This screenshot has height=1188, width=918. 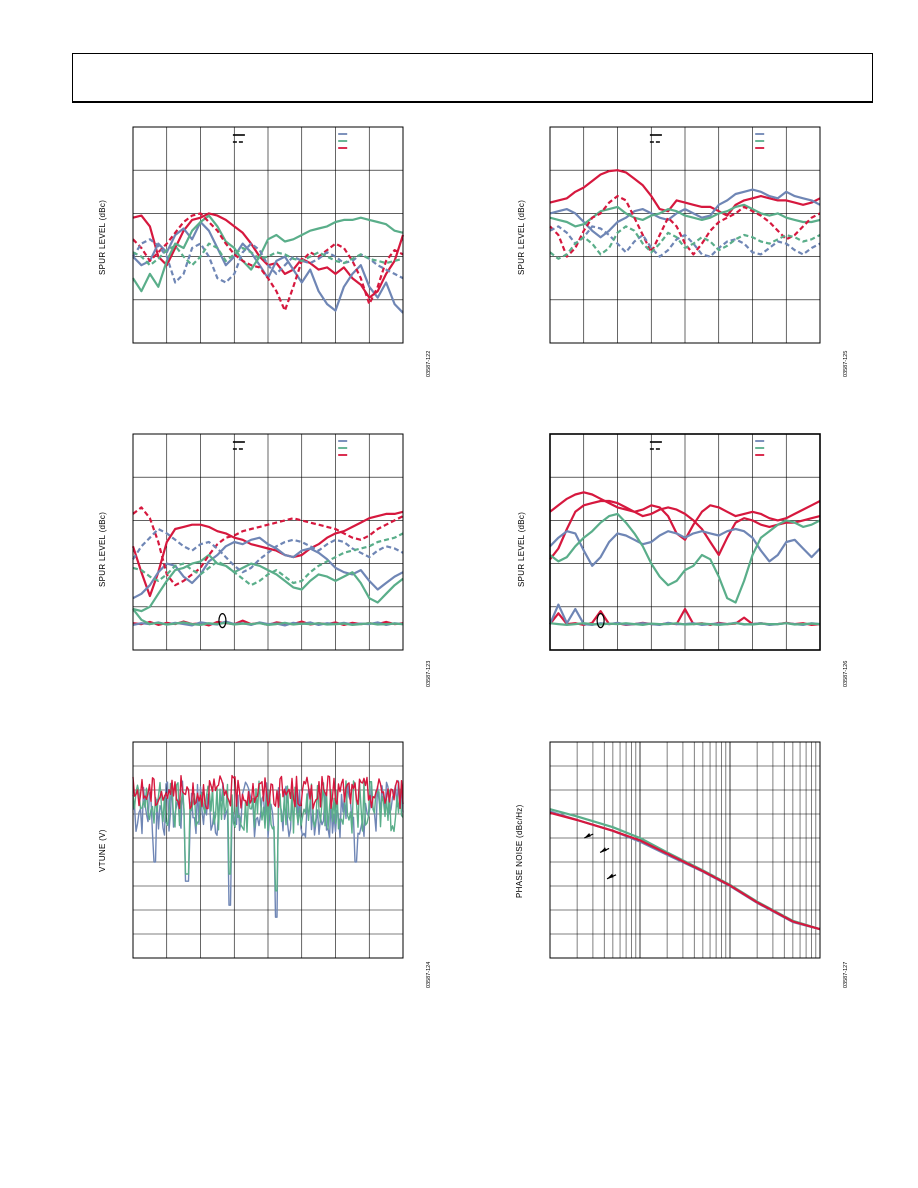 I want to click on figure-id: 03587-122, so click(x=429, y=363).